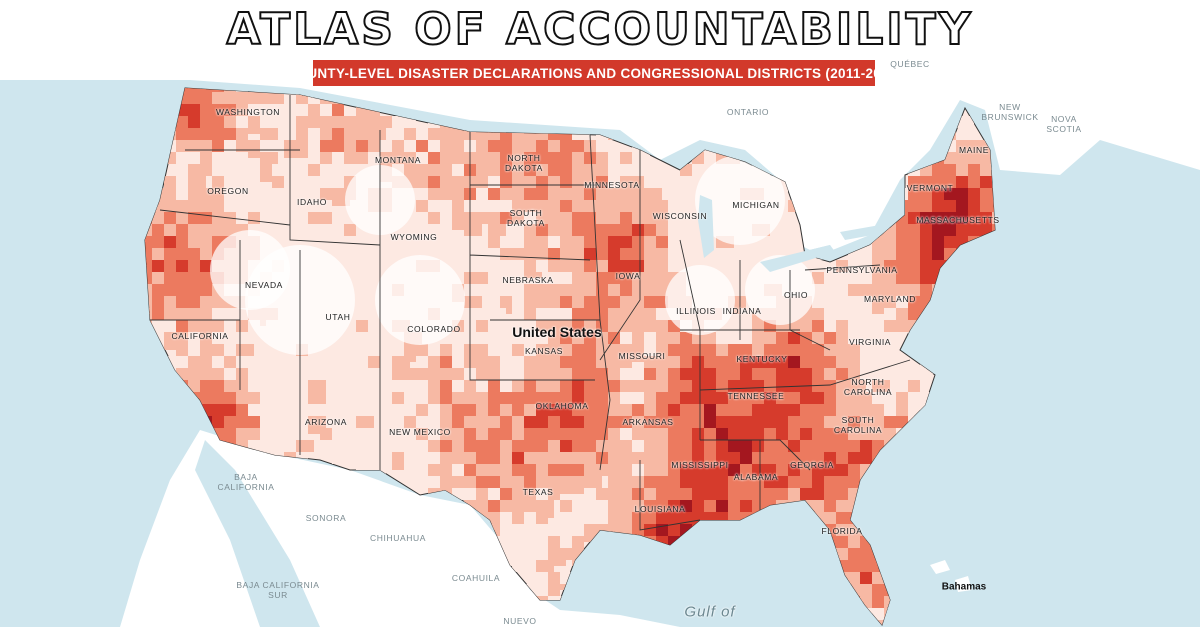 The height and width of the screenshot is (627, 1200). What do you see at coordinates (600, 29) in the screenshot?
I see `map-title: ATLAS OF ACCOUNTABILITY` at bounding box center [600, 29].